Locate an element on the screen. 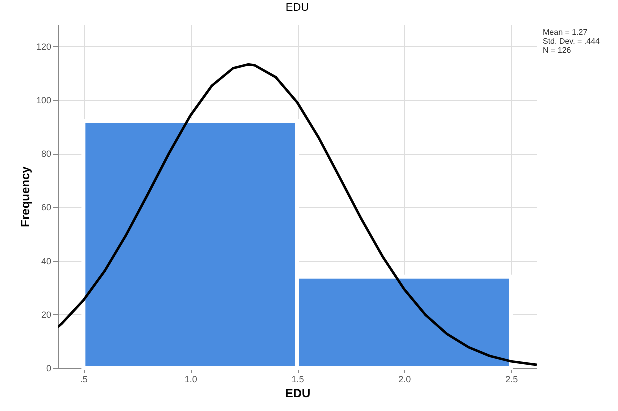 This screenshot has height=411, width=618. text: N = 126 is located at coordinates (557, 50).